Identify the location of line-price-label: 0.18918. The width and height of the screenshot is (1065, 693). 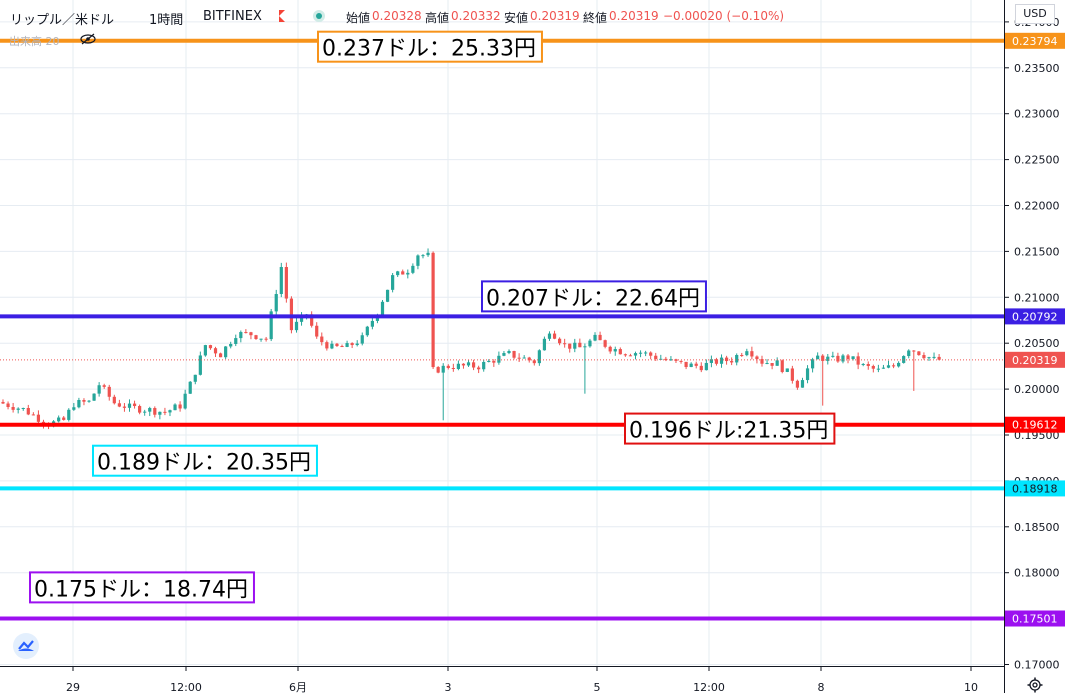
(1035, 488).